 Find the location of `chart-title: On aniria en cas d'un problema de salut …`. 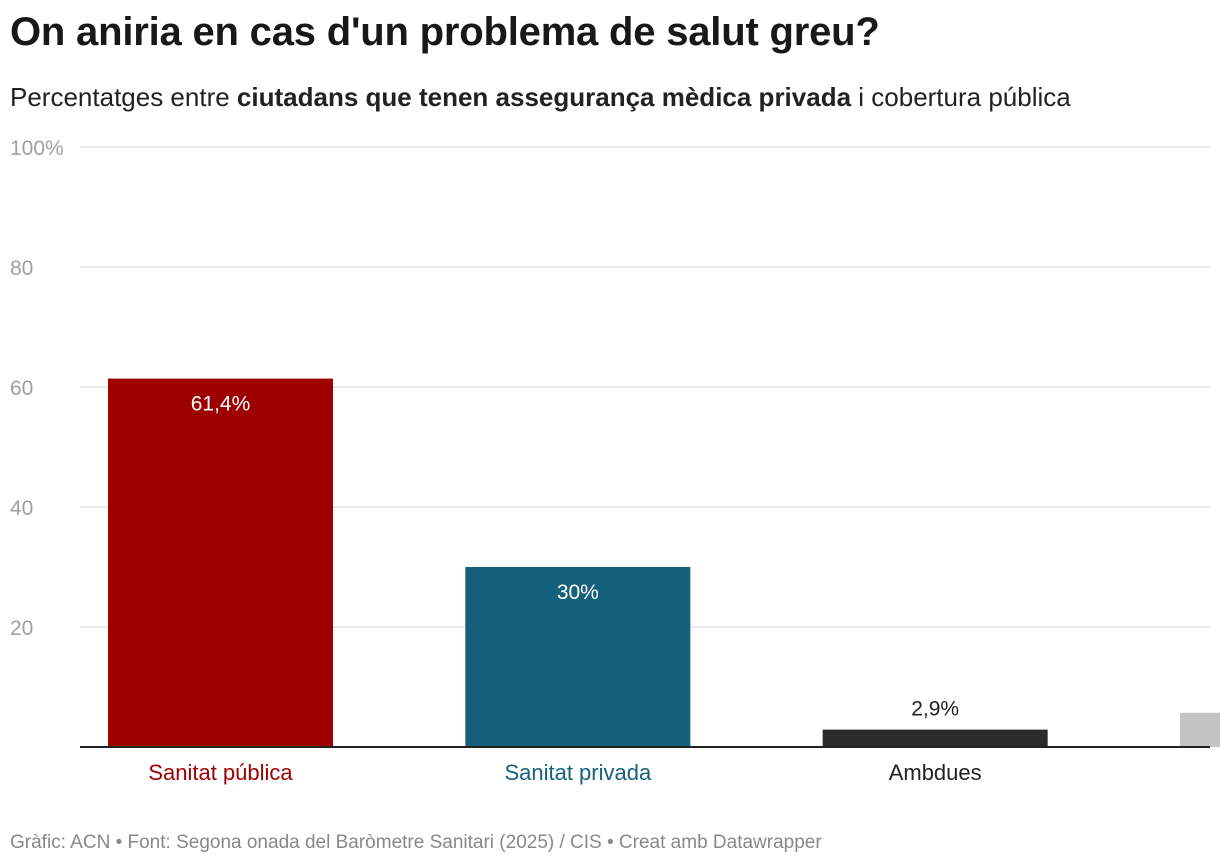

chart-title: On aniria en cas d'un problema de salut … is located at coordinates (445, 32).